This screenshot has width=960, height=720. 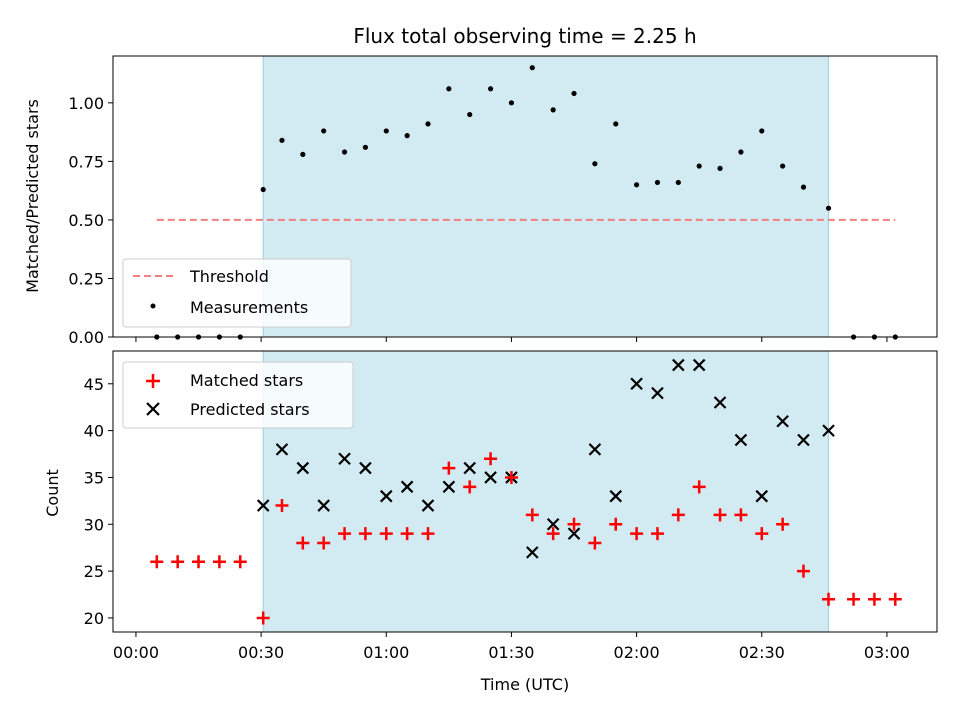 What do you see at coordinates (511, 652) in the screenshot?
I see `x-tick-label: 01:30` at bounding box center [511, 652].